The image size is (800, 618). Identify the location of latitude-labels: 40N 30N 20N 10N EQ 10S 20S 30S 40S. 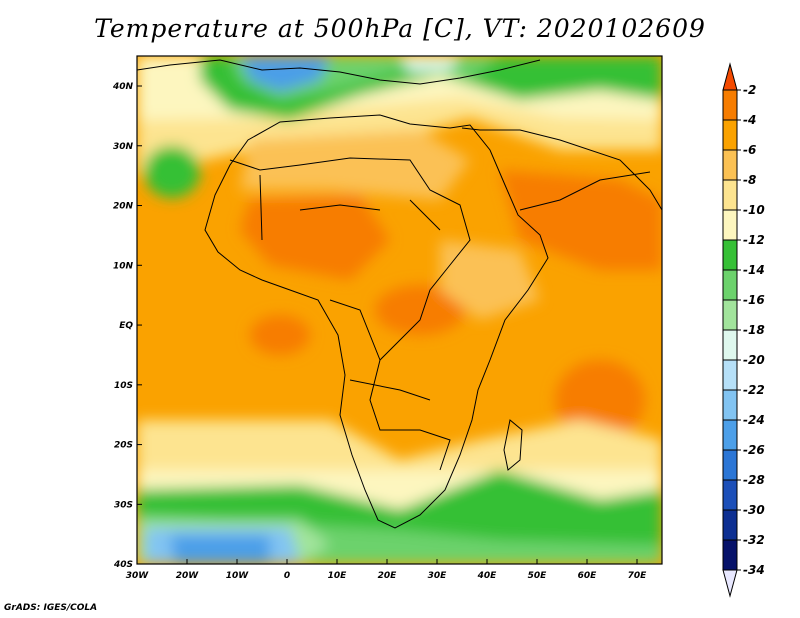
(123, 326).